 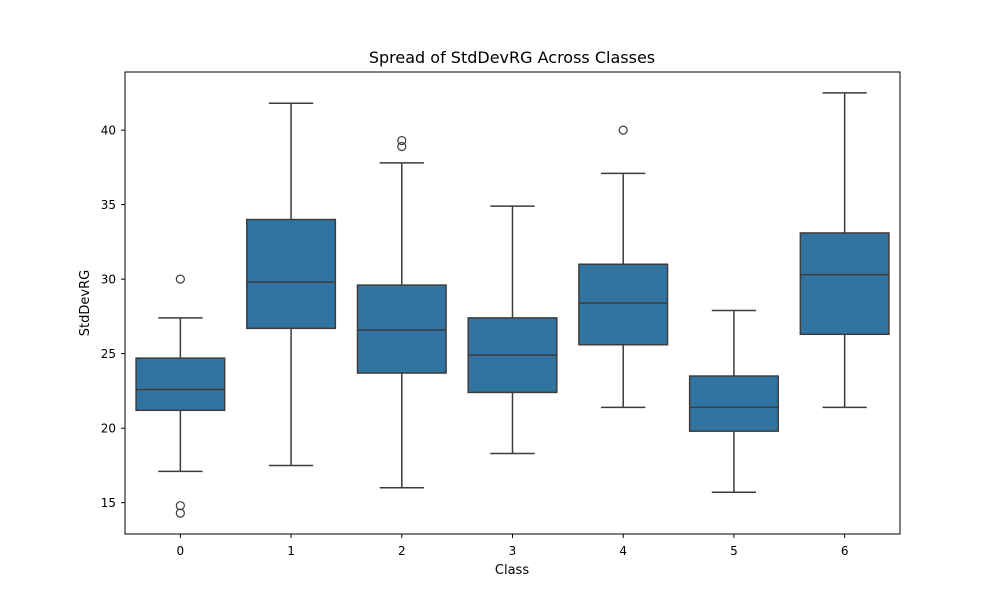 What do you see at coordinates (108, 429) in the screenshot?
I see `y-tick-label: 20` at bounding box center [108, 429].